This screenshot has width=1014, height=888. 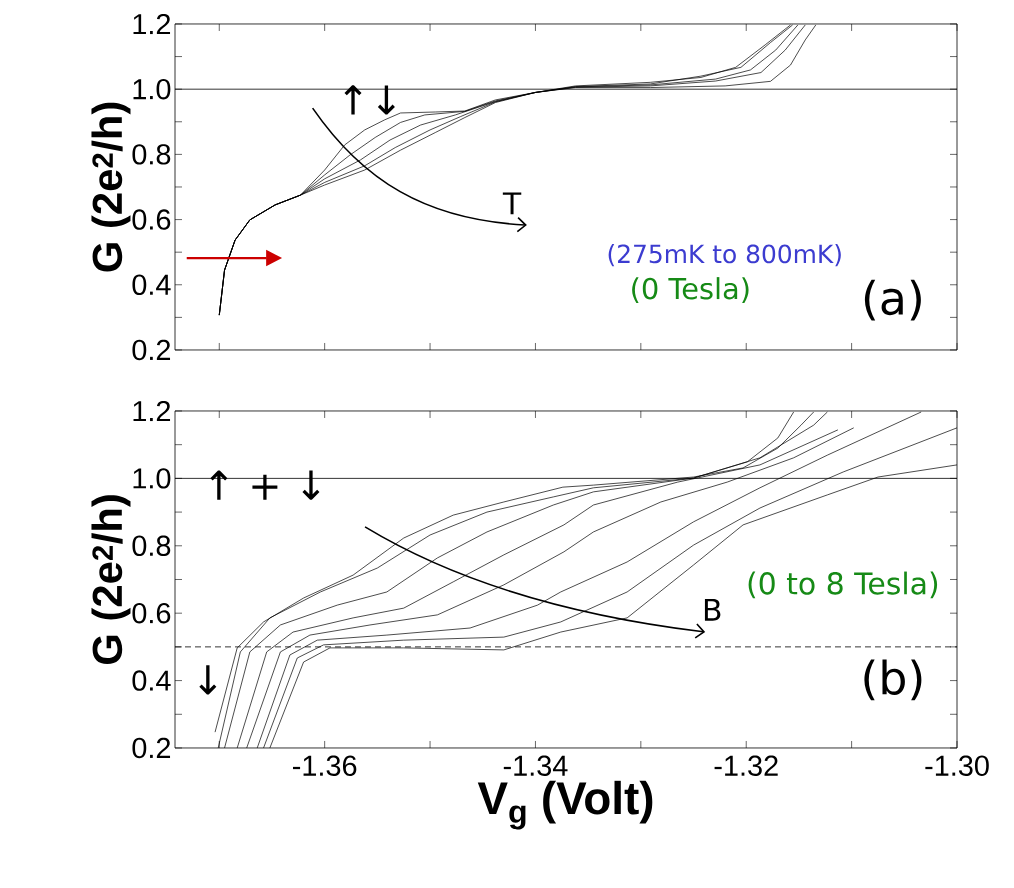 I want to click on x-tick-label: -1.32, so click(x=746, y=765).